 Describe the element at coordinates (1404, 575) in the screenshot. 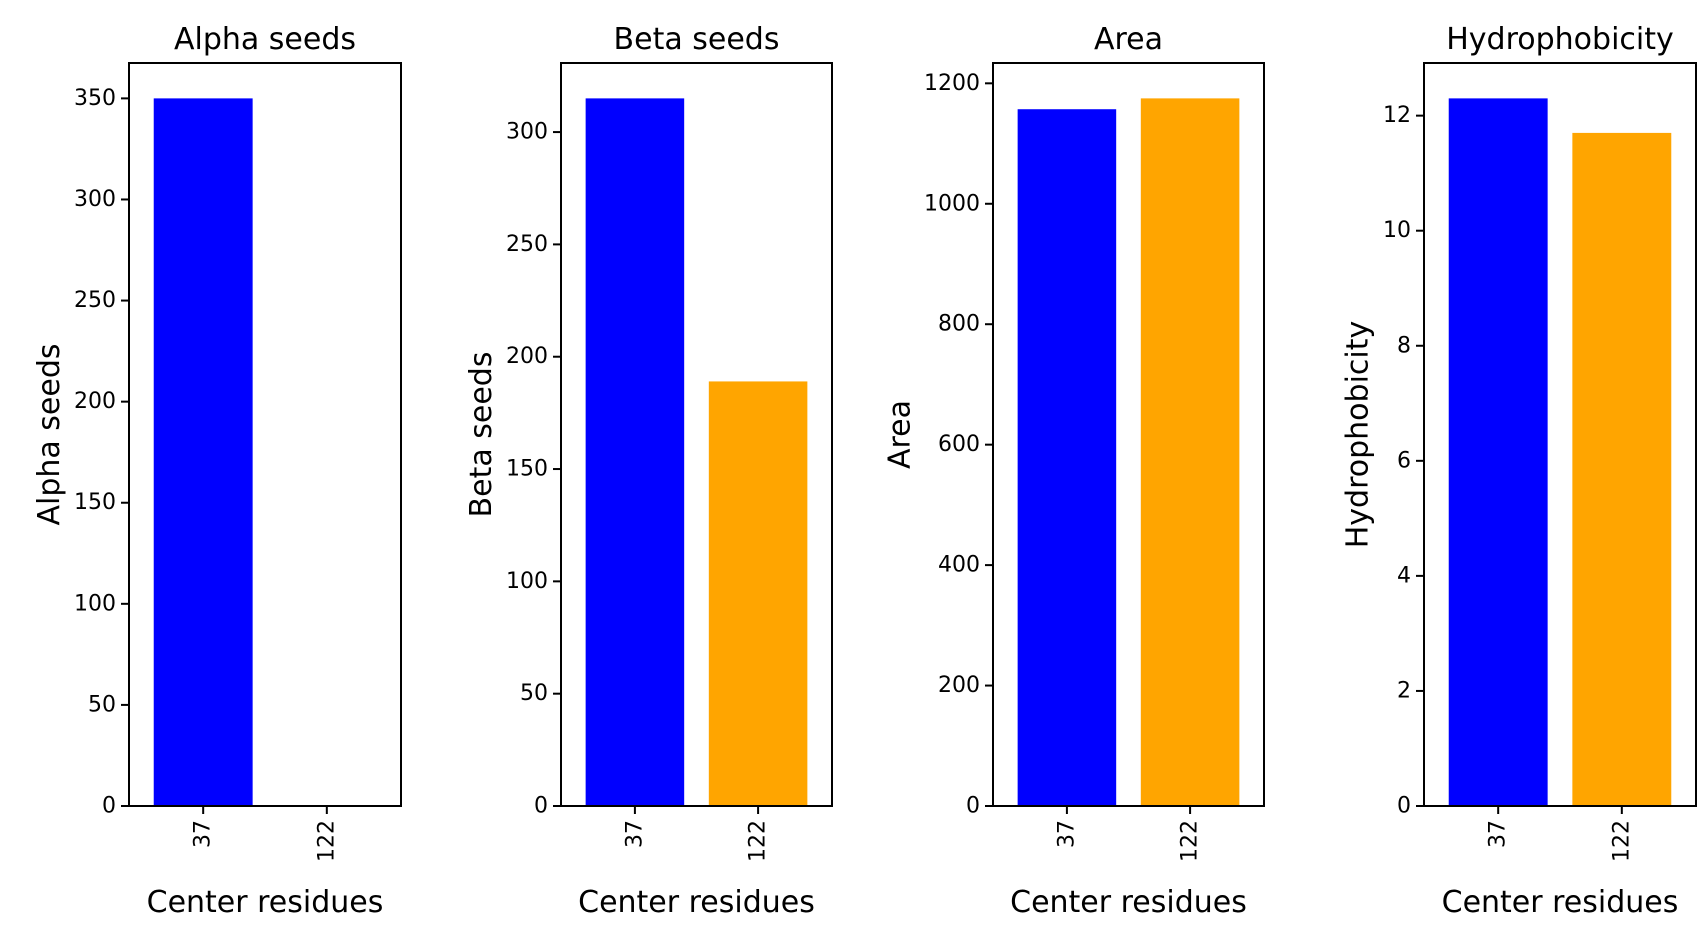

I see `y-tick-label: 4` at that location.